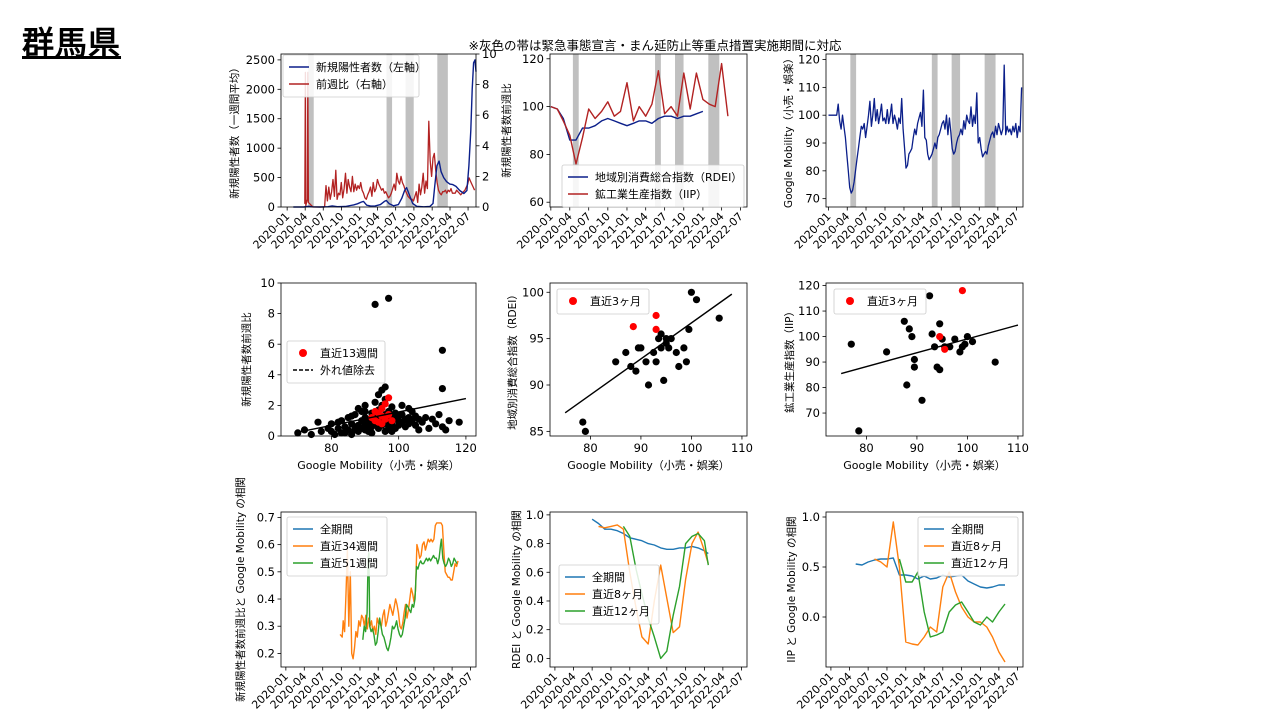 The image size is (1280, 720). What do you see at coordinates (266, 626) in the screenshot?
I see `y-tick-label: 0.3` at bounding box center [266, 626].